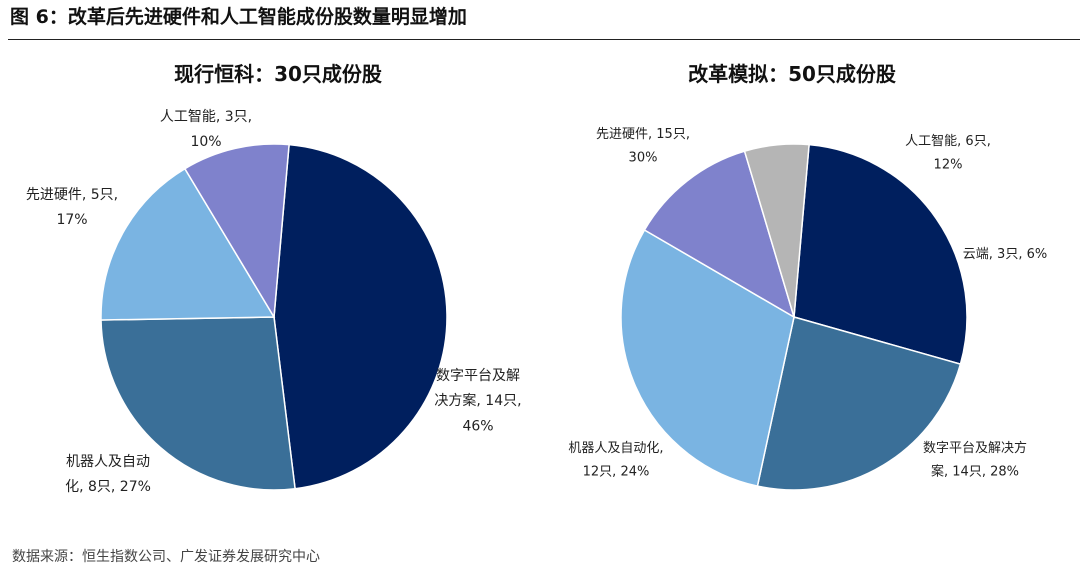  I want to click on chart-title-current: 现行恒科：30只成份股, so click(278, 74).